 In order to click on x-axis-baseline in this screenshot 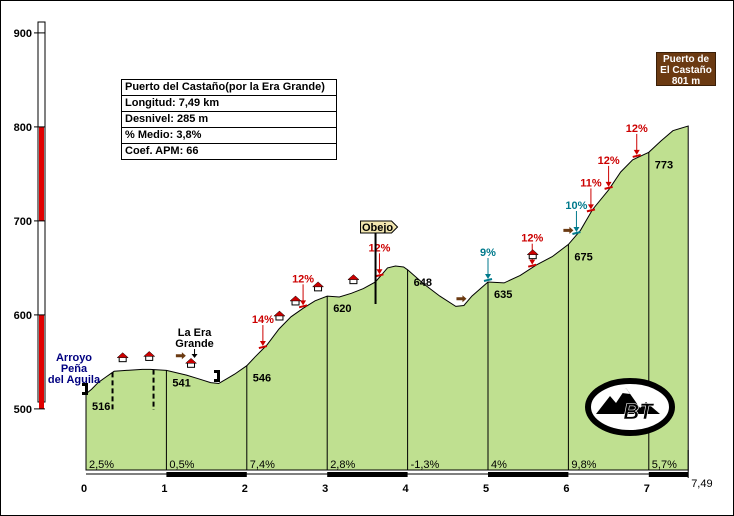, I will do `click(387, 464)`.